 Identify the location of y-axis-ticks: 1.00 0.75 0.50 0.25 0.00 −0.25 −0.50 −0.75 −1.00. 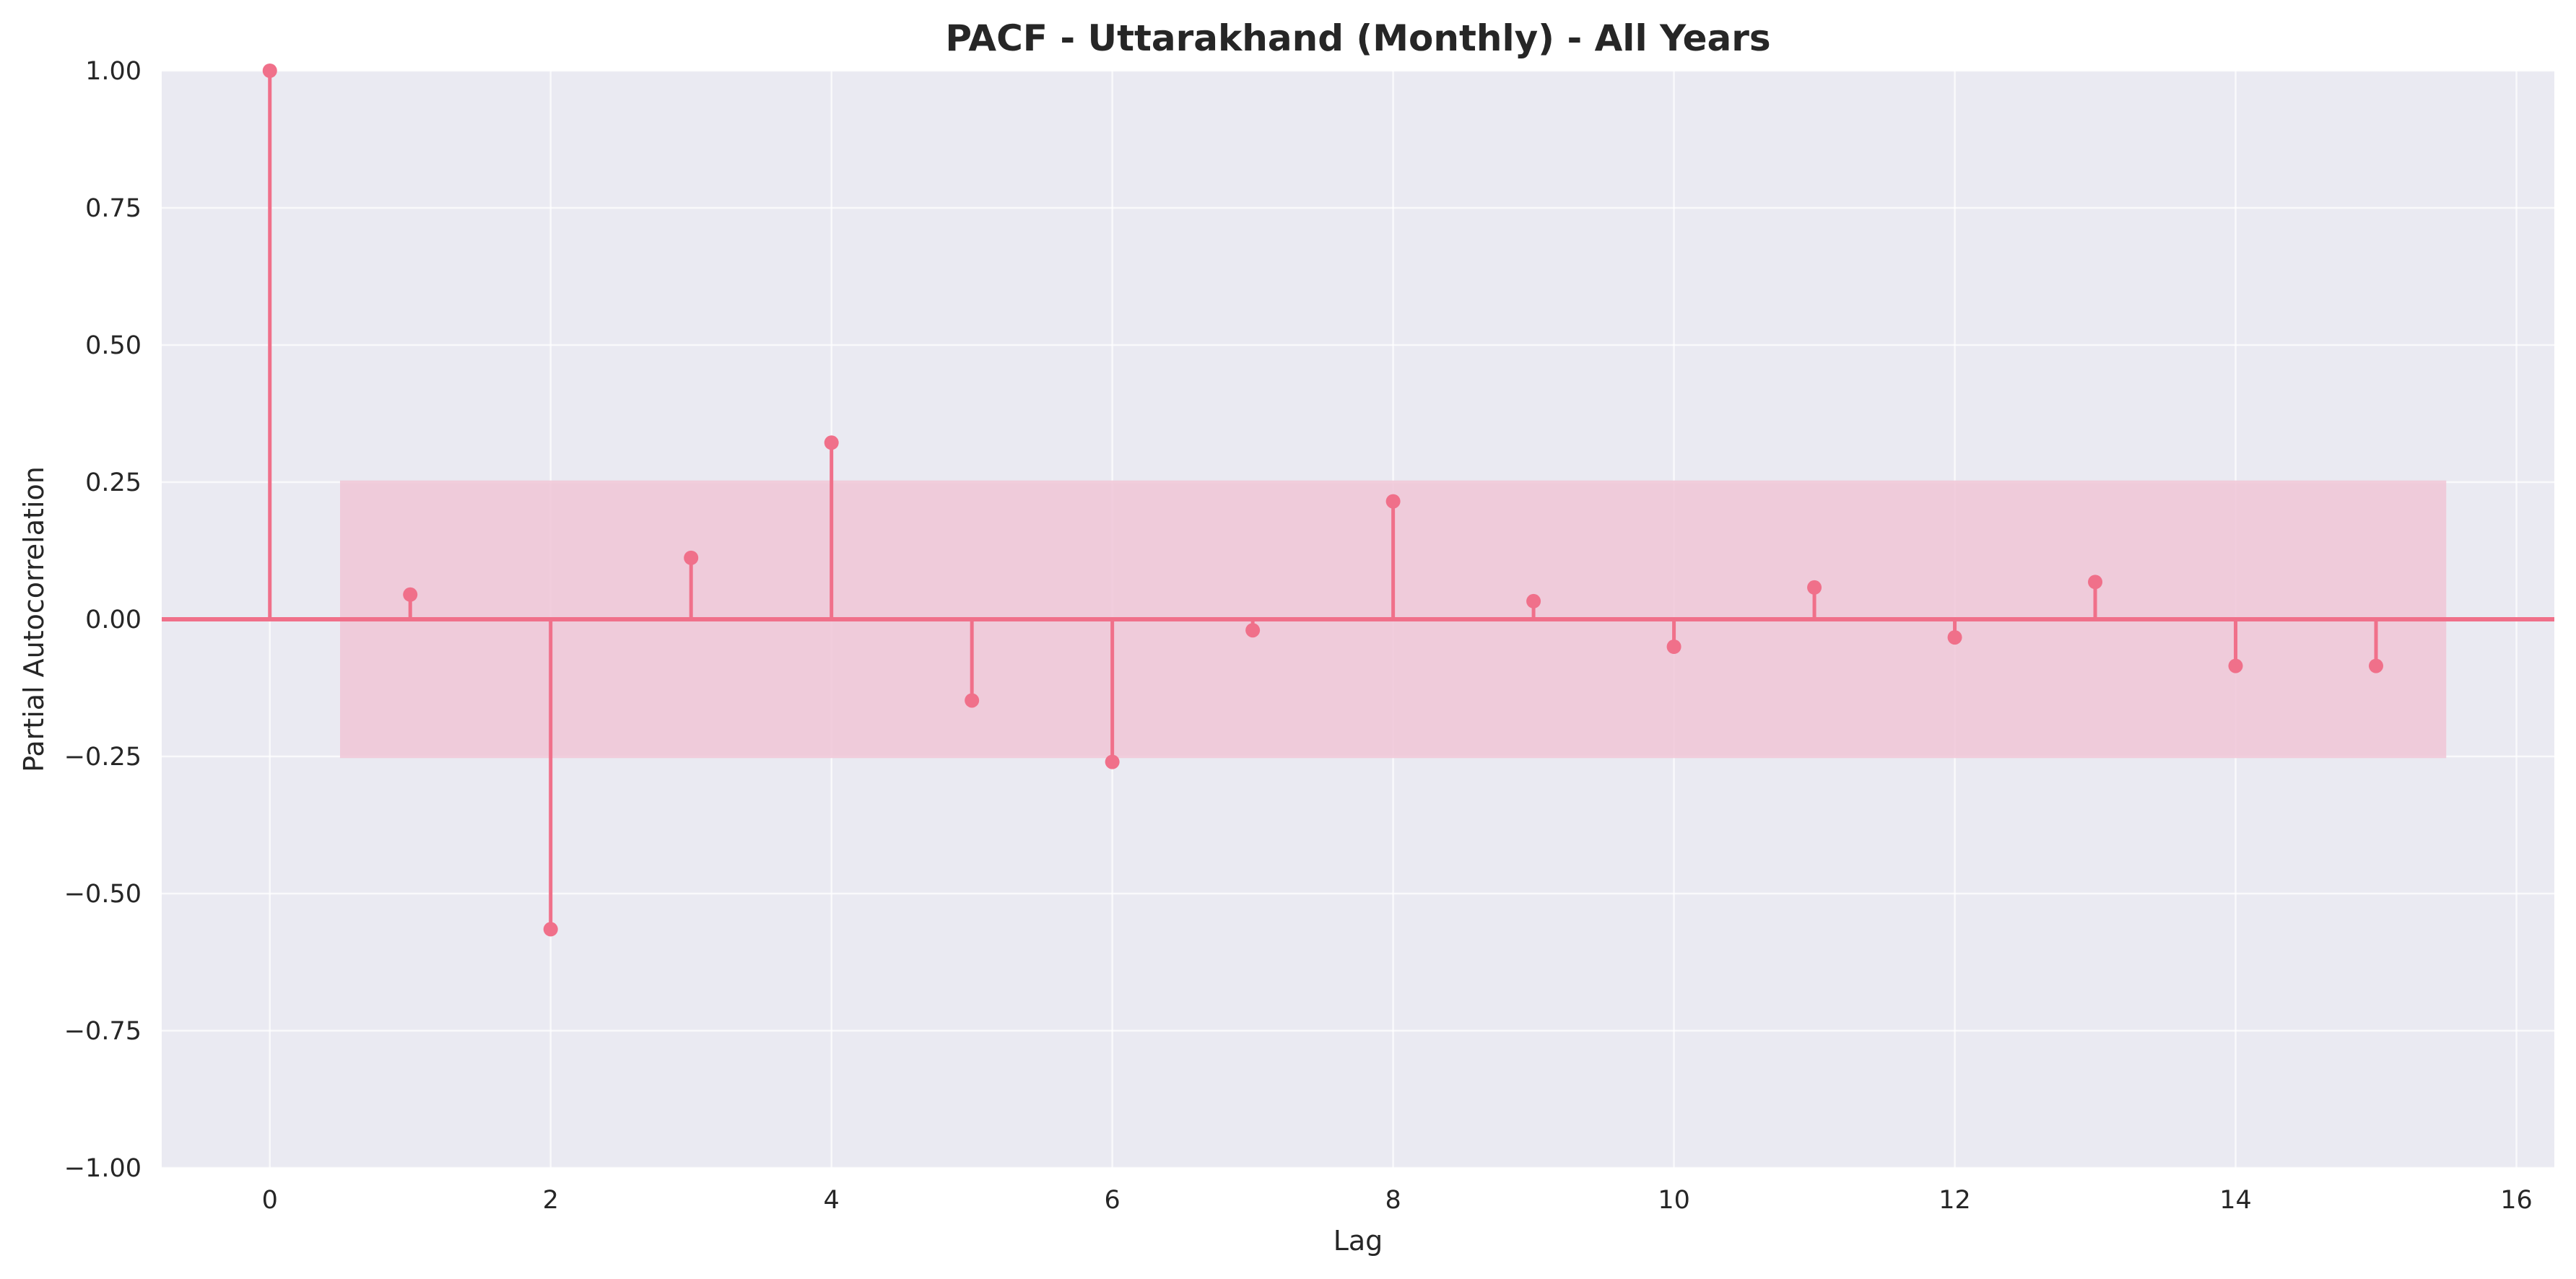
(103, 620).